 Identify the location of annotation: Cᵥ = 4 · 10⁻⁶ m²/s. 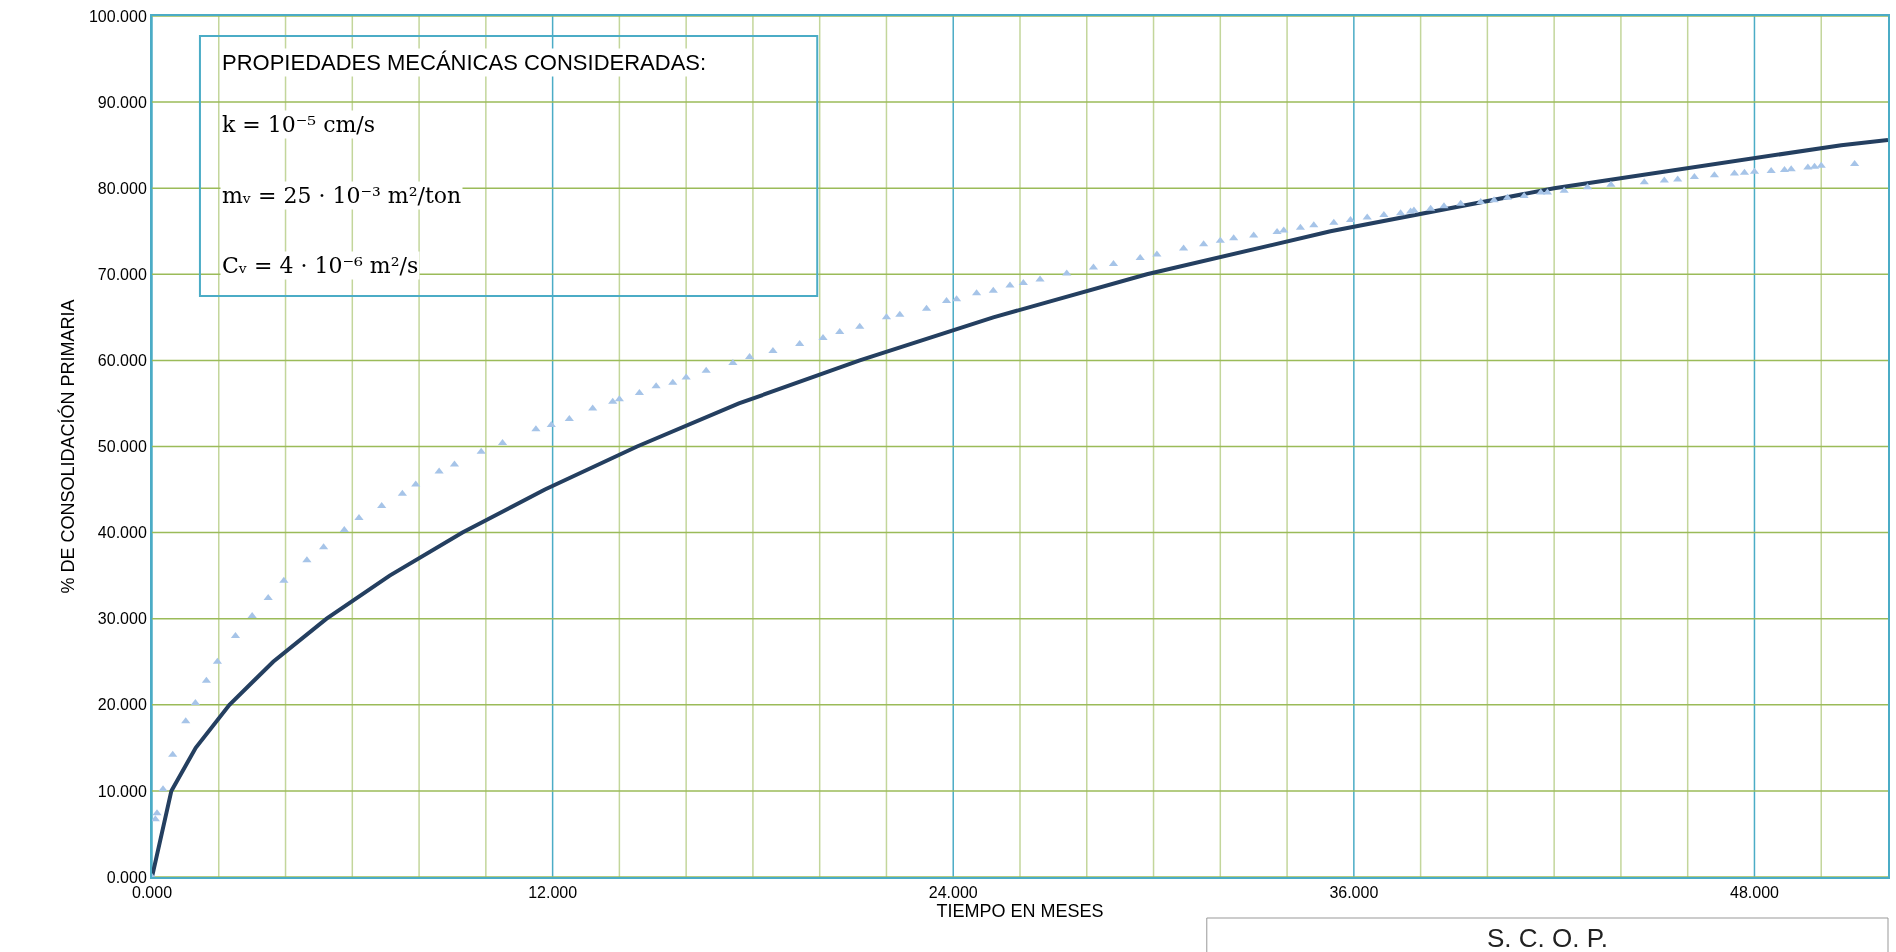
(320, 265).